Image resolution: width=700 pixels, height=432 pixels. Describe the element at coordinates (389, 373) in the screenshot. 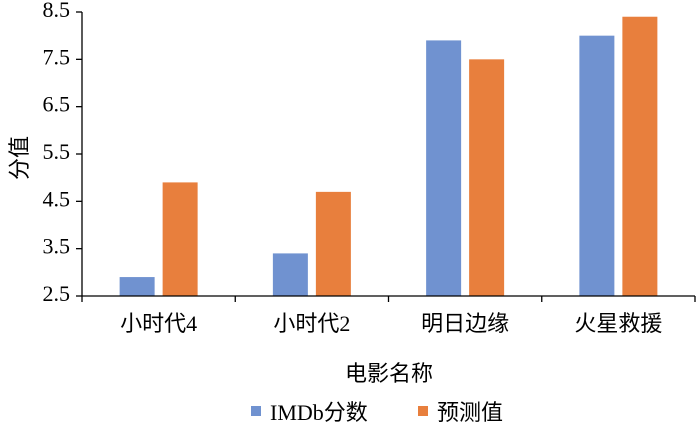

I see `x-axis-title: 电影名称` at that location.